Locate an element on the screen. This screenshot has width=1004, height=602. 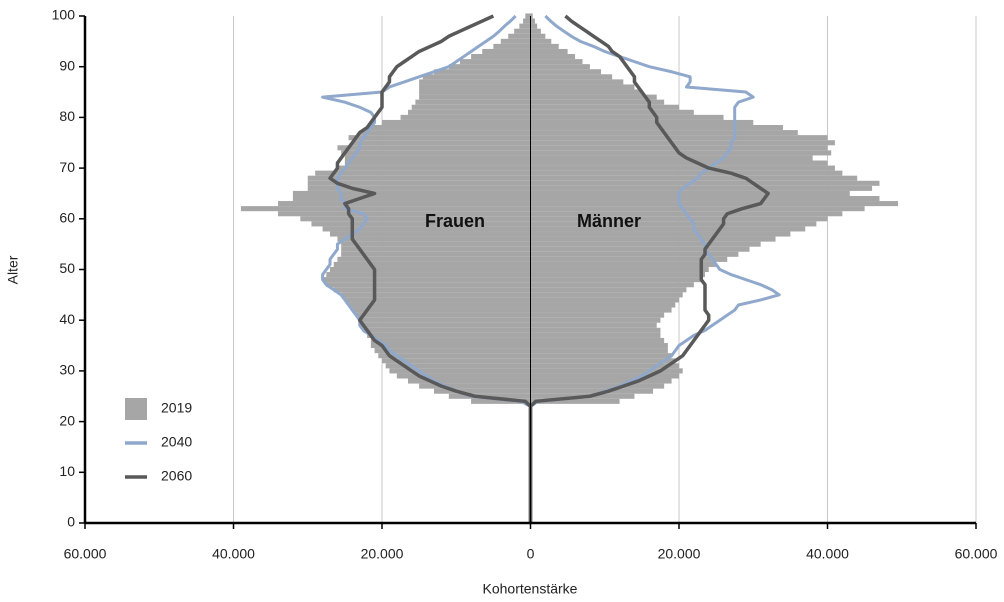
y-tick-label: 40 is located at coordinates (67, 319).